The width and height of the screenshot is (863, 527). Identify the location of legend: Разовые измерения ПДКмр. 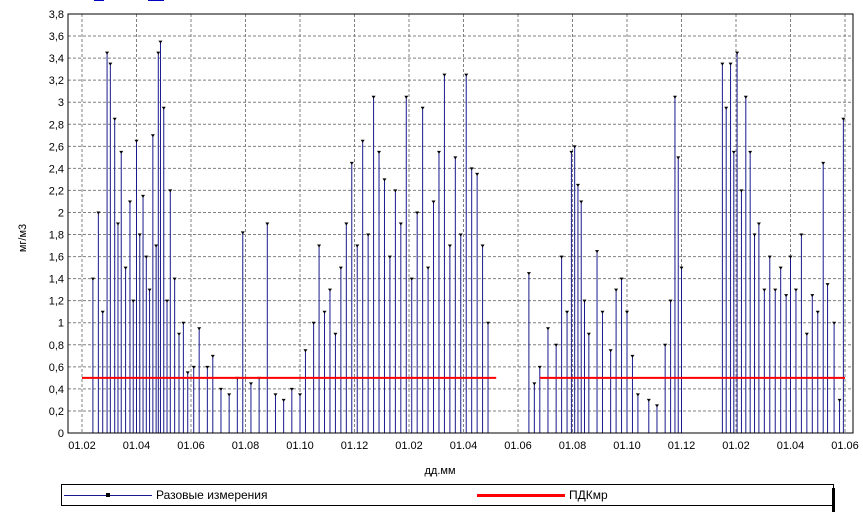
(447, 495).